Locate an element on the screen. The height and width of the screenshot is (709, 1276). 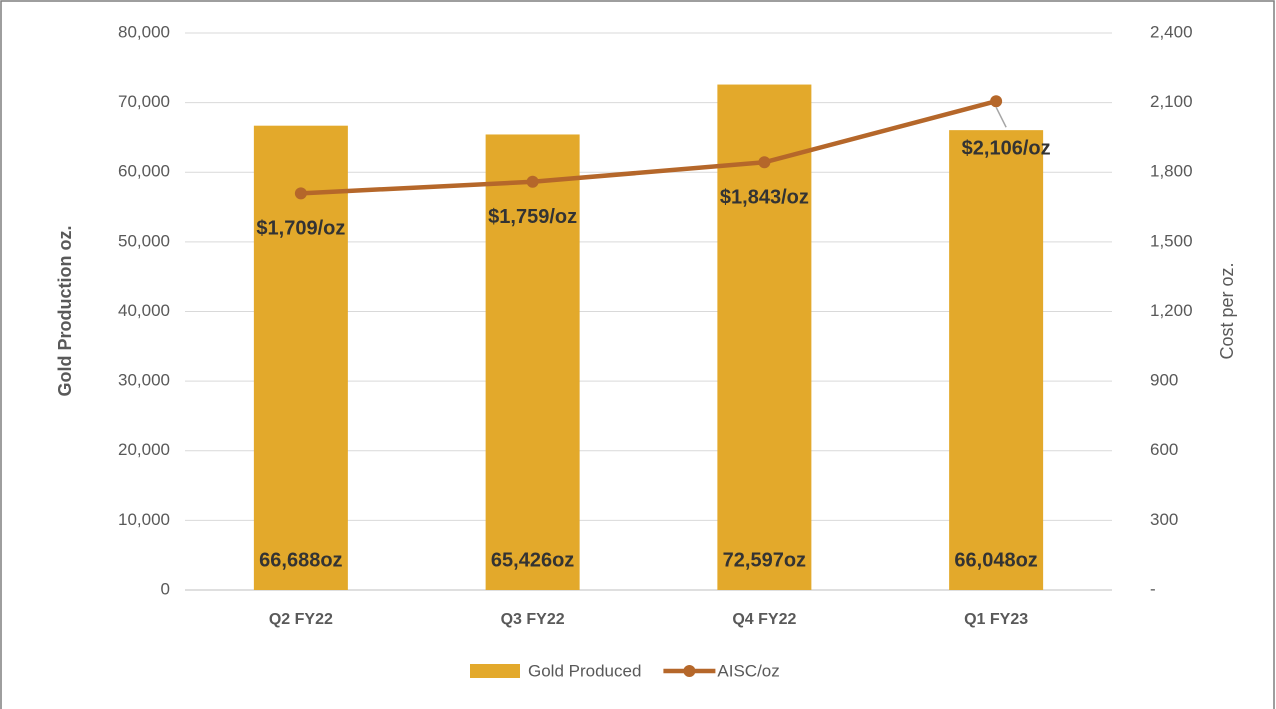
bar-data-label: 66,688oz is located at coordinates (300, 560).